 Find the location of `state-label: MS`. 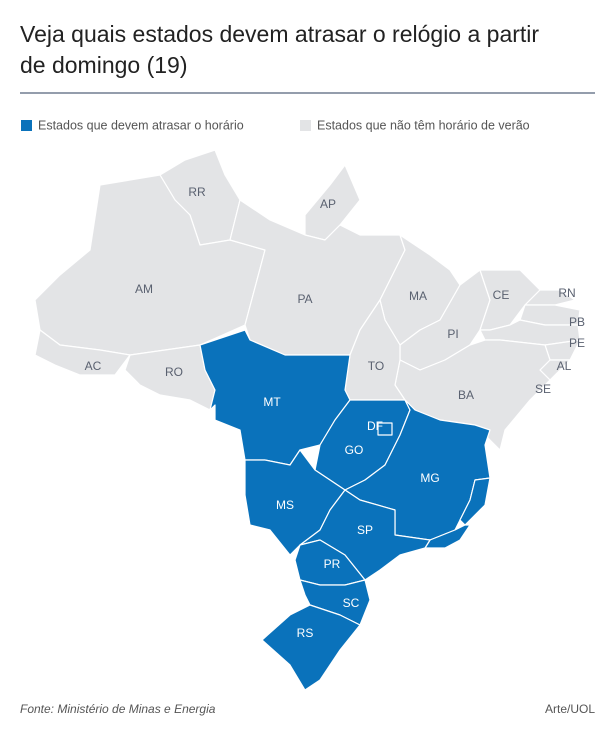

state-label: MS is located at coordinates (285, 505).